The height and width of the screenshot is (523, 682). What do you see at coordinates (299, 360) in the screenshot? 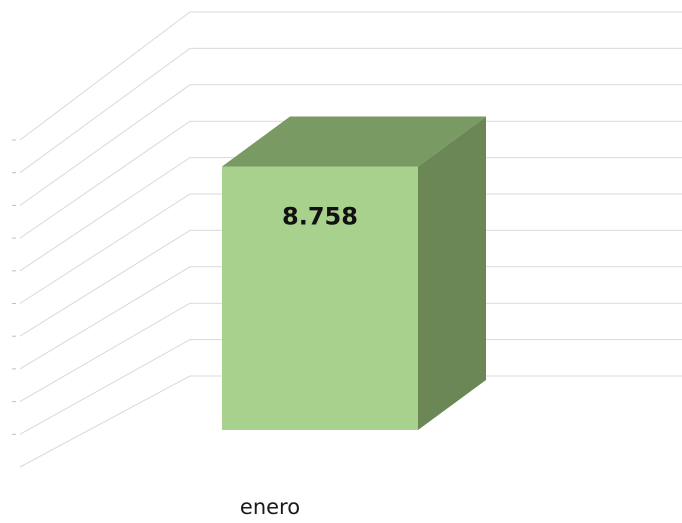
I see `chart-labels: 8.758 enero` at bounding box center [299, 360].